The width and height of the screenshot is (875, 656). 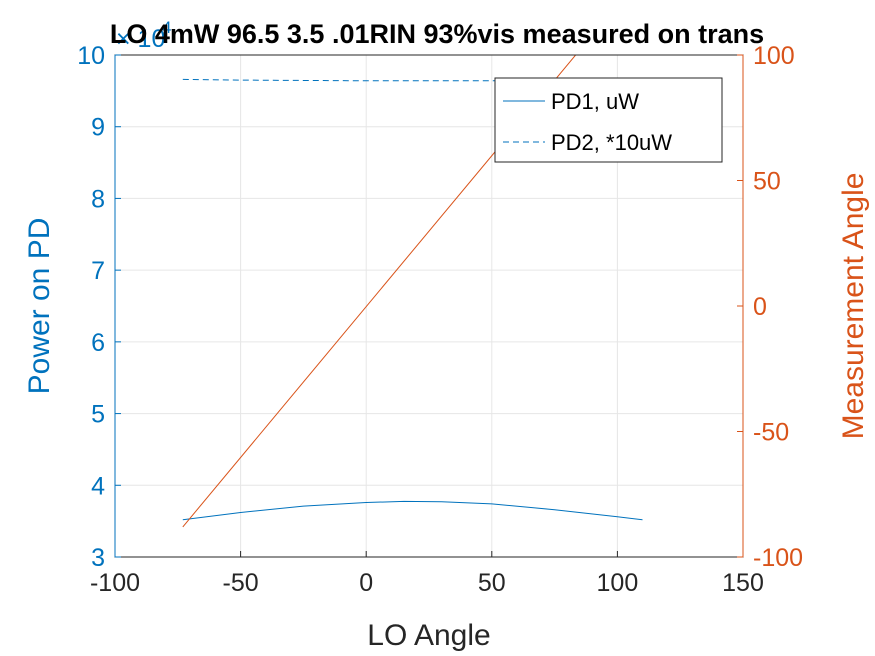 I want to click on legend-label-pd2: PD2, *10uW, so click(x=611, y=142).